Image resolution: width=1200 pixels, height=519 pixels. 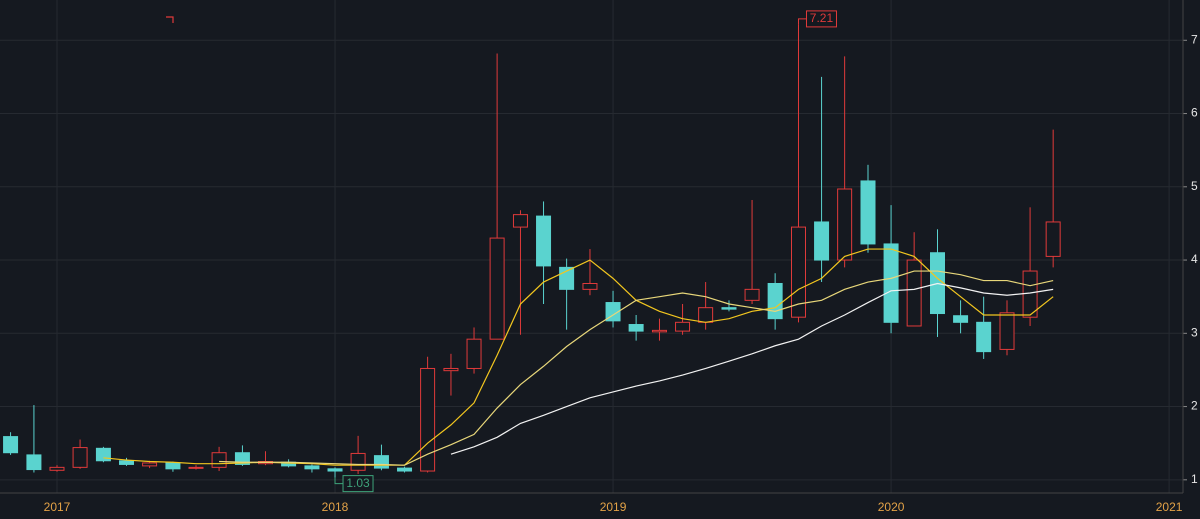 I want to click on y-tick-label: 7, so click(x=1194, y=39).